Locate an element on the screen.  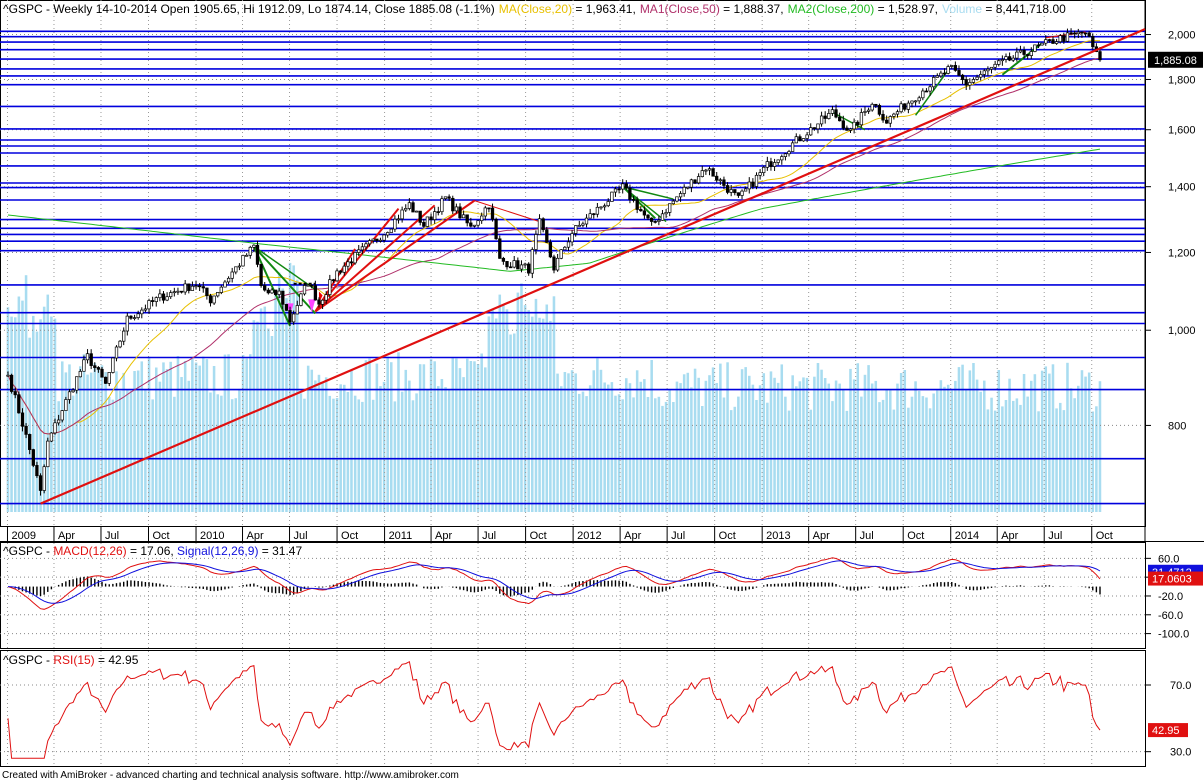
rsi-value-box is located at coordinates (1168, 730).